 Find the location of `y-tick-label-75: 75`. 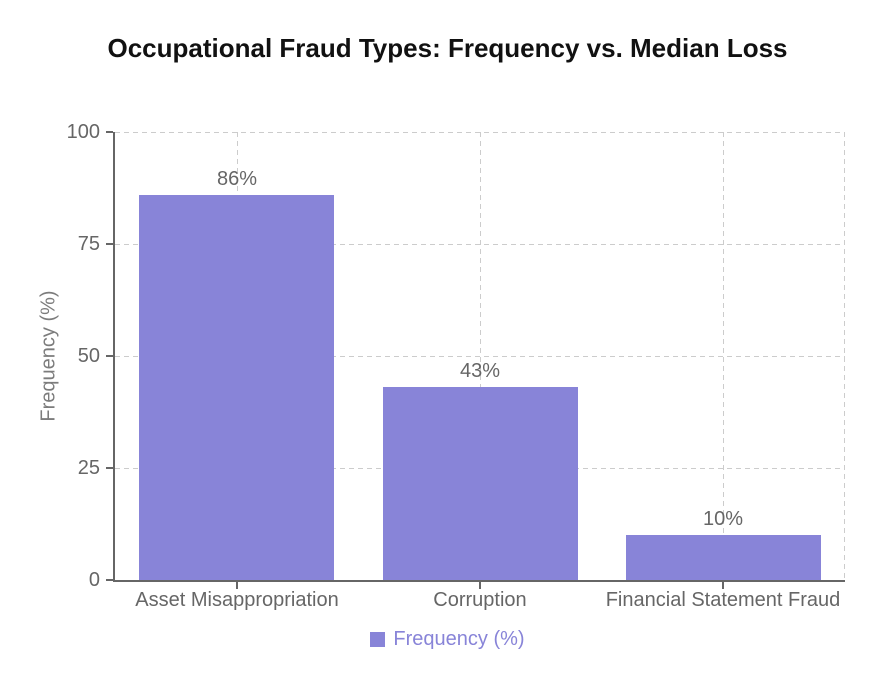

y-tick-label-75: 75 is located at coordinates (88, 244).